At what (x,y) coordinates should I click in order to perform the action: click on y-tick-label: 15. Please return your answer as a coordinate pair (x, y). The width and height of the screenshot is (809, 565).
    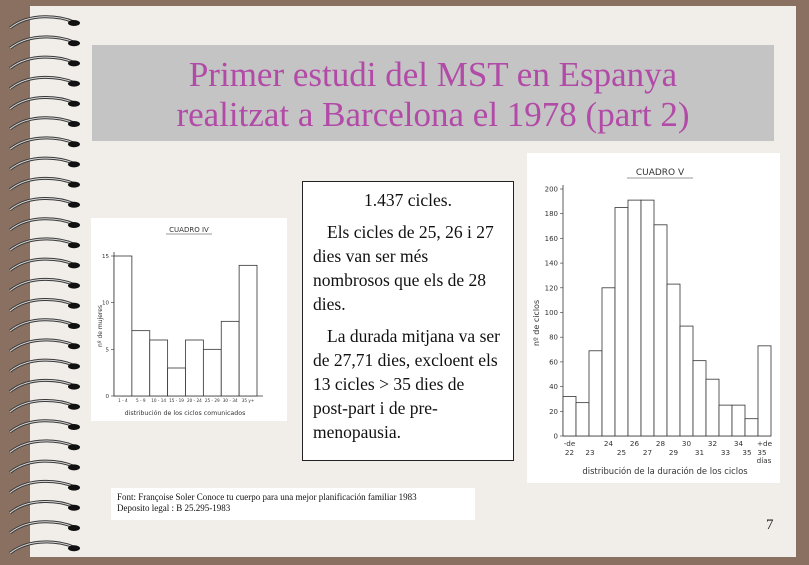
    Looking at the image, I should click on (105, 257).